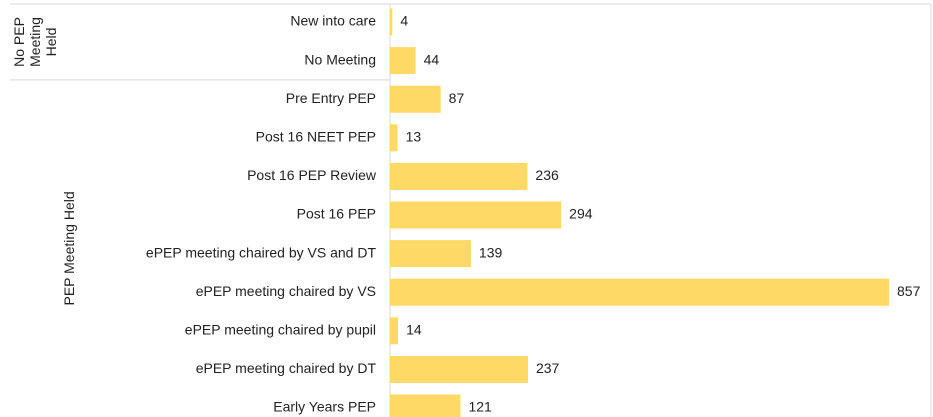 Image resolution: width=933 pixels, height=417 pixels. Describe the element at coordinates (331, 98) in the screenshot. I see `category-label: Pre Entry PEP` at that location.